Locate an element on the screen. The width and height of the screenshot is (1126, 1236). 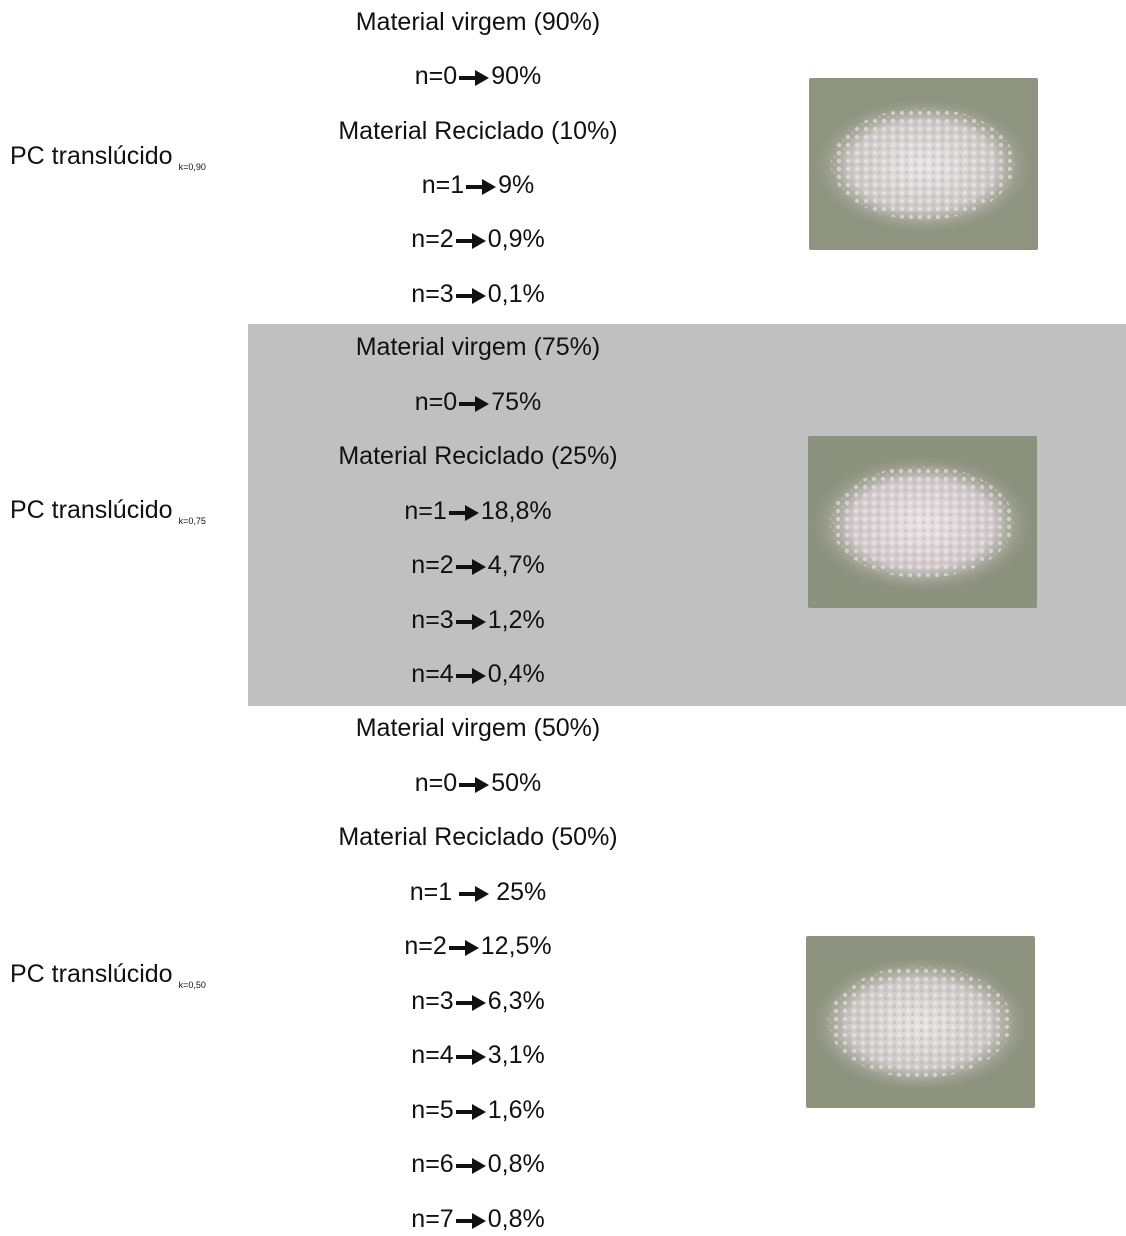
list-item: n=1 18,8% is located at coordinates (478, 511).